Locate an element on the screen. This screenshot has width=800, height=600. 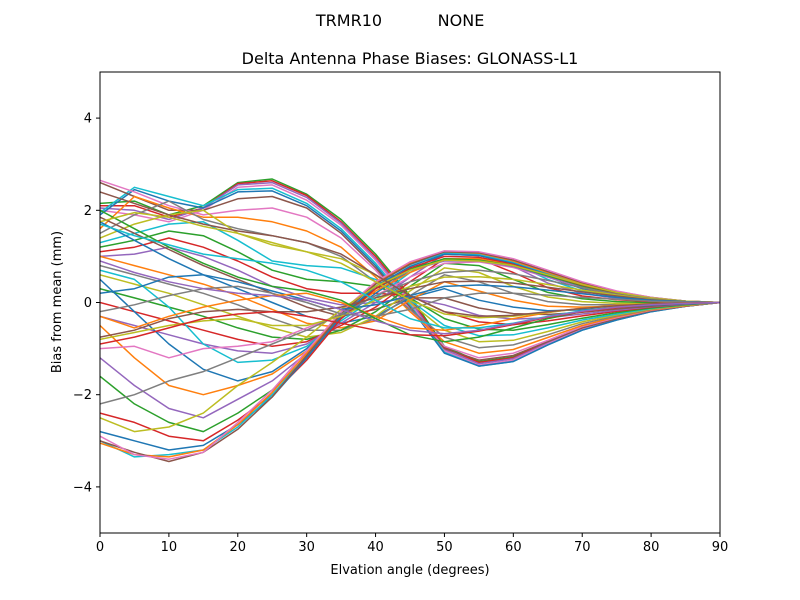
x-tick-label: 60 is located at coordinates (513, 547).